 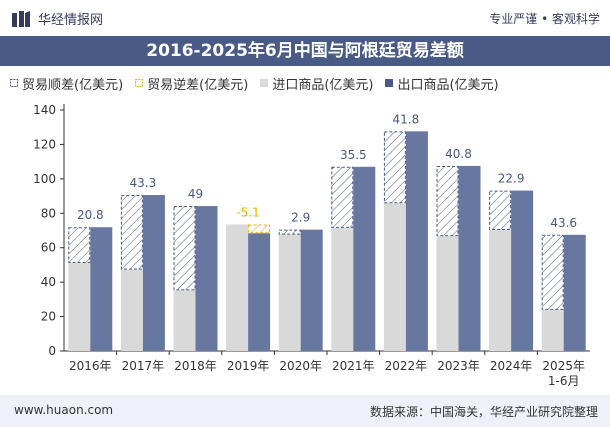 I want to click on chart-title: 2016-2025年6月中国与阿根廷贸易差额, so click(x=305, y=51).